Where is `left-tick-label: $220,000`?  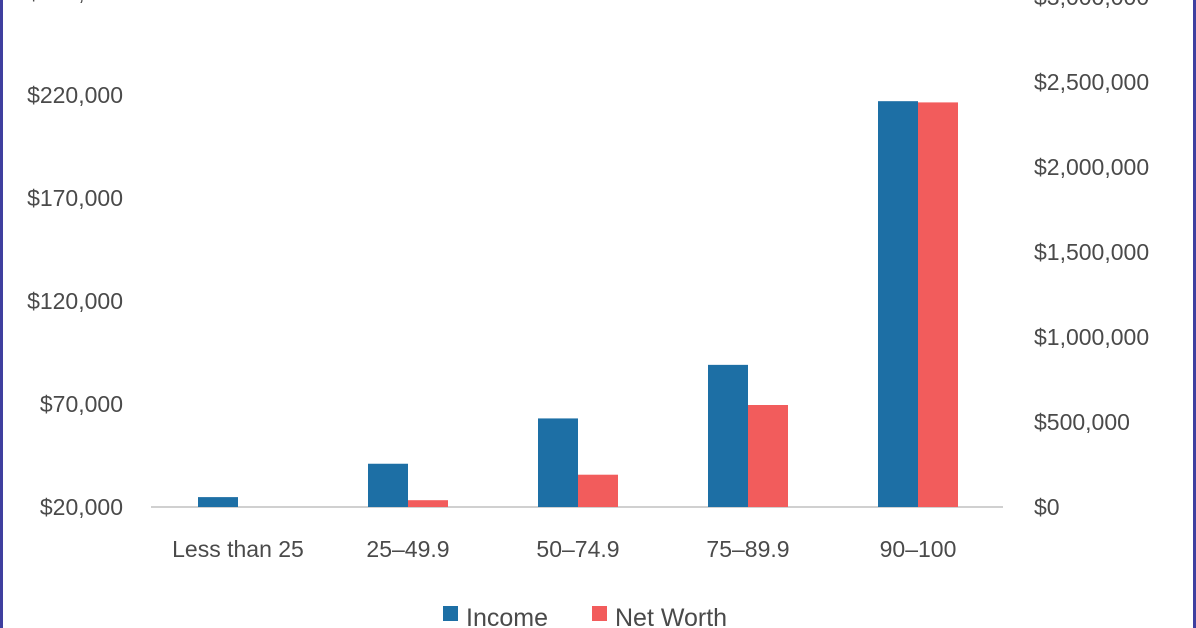
left-tick-label: $220,000 is located at coordinates (75, 95).